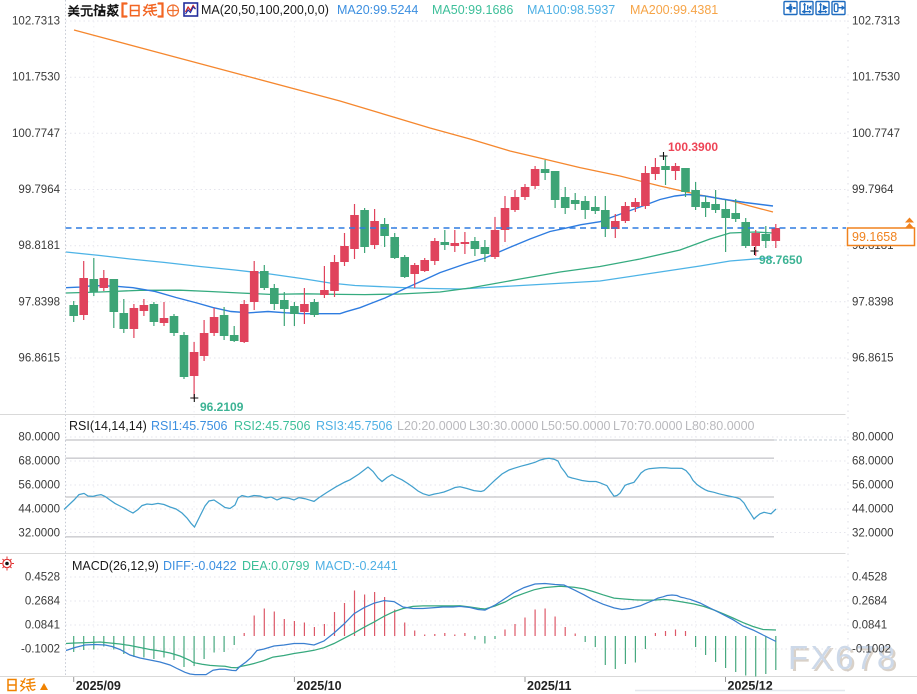 This screenshot has width=917, height=694. Describe the element at coordinates (377, 10) in the screenshot. I see `svg-text: MA20:99.5244` at that location.